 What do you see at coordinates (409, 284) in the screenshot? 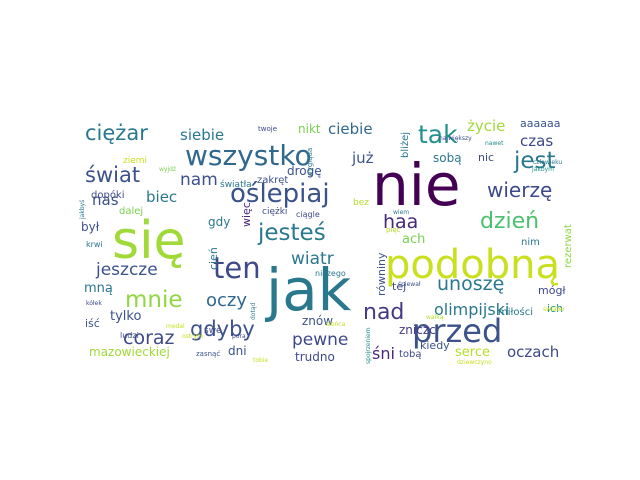
I see `cloud-word: śpiewał` at bounding box center [409, 284].